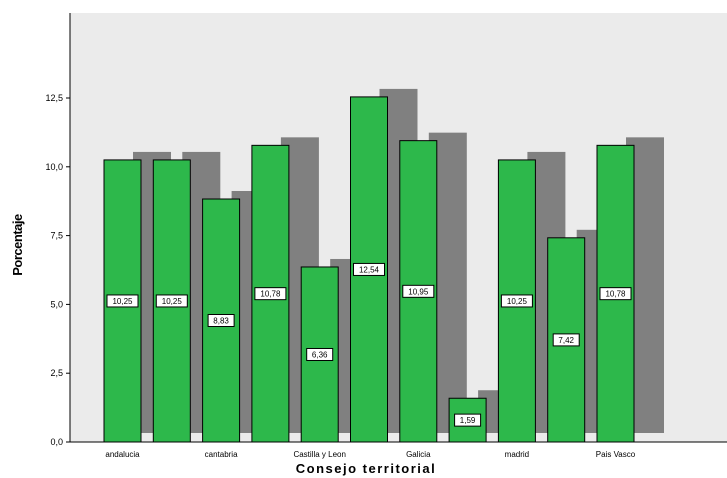  Describe the element at coordinates (366, 468) in the screenshot. I see `x-axis-title: Consejo territorial` at that location.